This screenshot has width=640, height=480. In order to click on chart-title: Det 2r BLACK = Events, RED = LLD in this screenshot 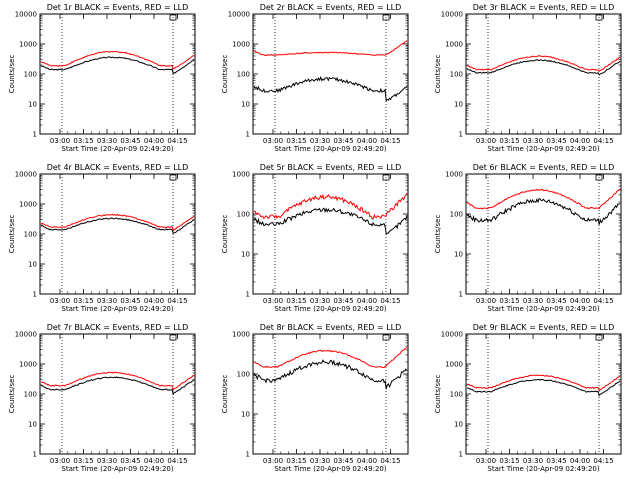, I will do `click(331, 7)`.